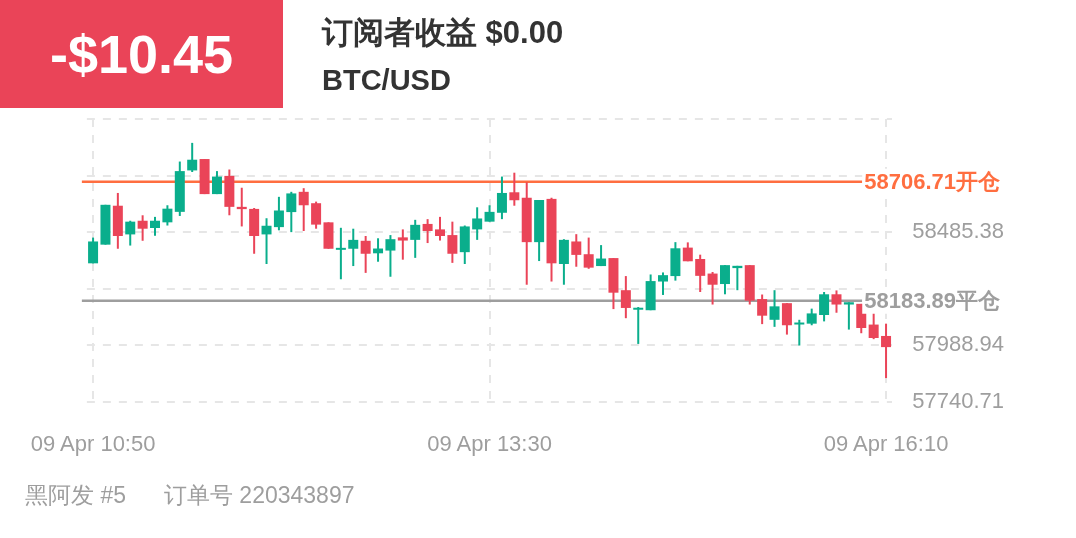 This screenshot has width=1076, height=538. Describe the element at coordinates (443, 33) in the screenshot. I see `chart-title: 订阅者收益 $0.00` at that location.